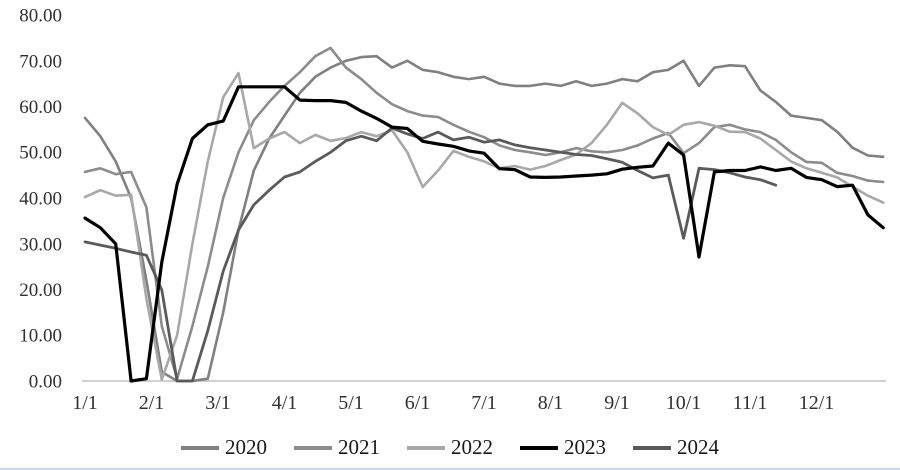  I want to click on y-axis-label: 60.00, so click(40, 107).